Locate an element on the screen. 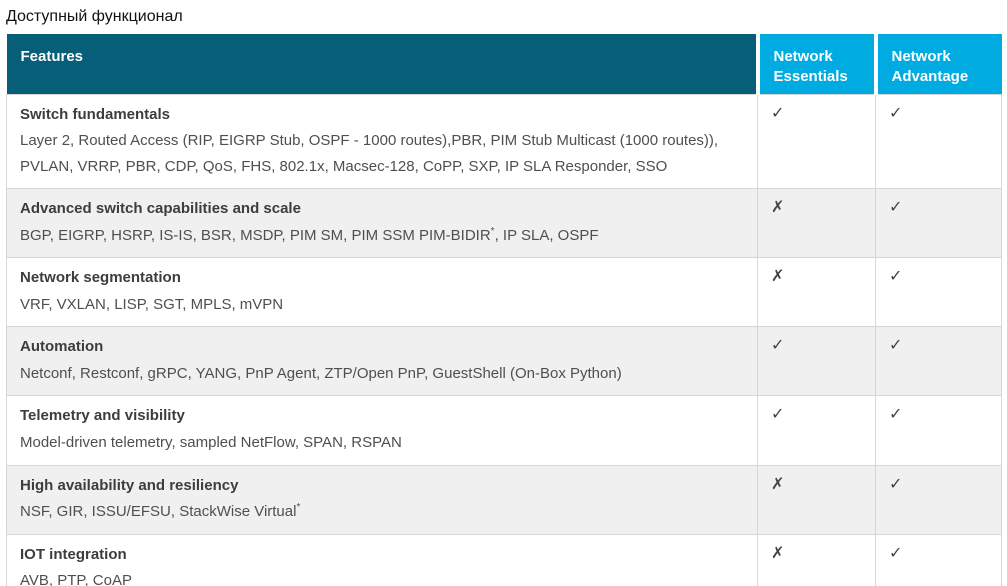 Image resolution: width=1007 pixels, height=586 pixels. feature-title: Advanced switch capabilities and scale is located at coordinates (160, 209).